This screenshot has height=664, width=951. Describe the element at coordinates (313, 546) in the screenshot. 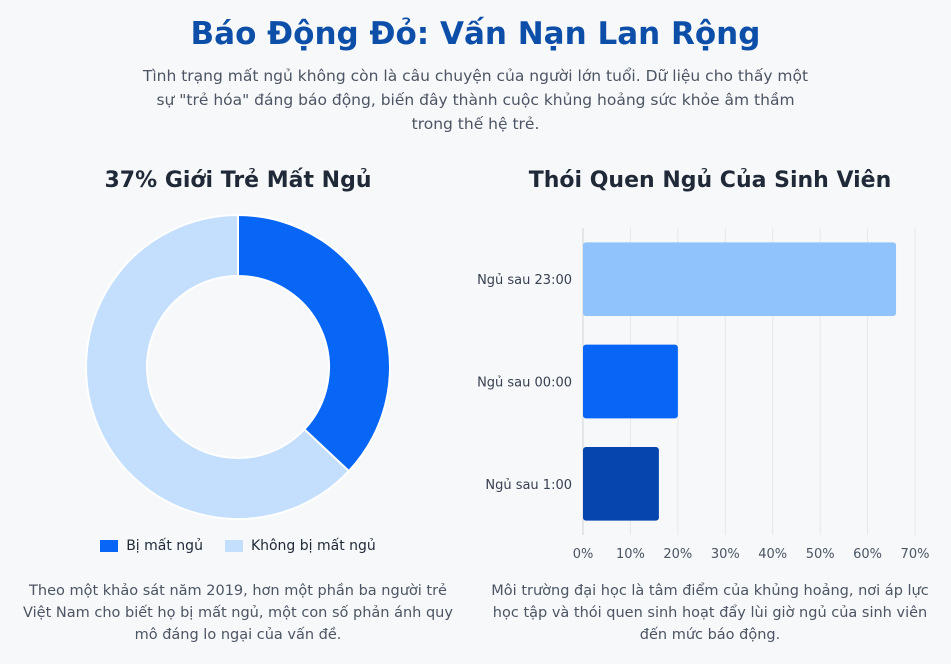

I see `legend-label: Không bị mất ngủ` at that location.